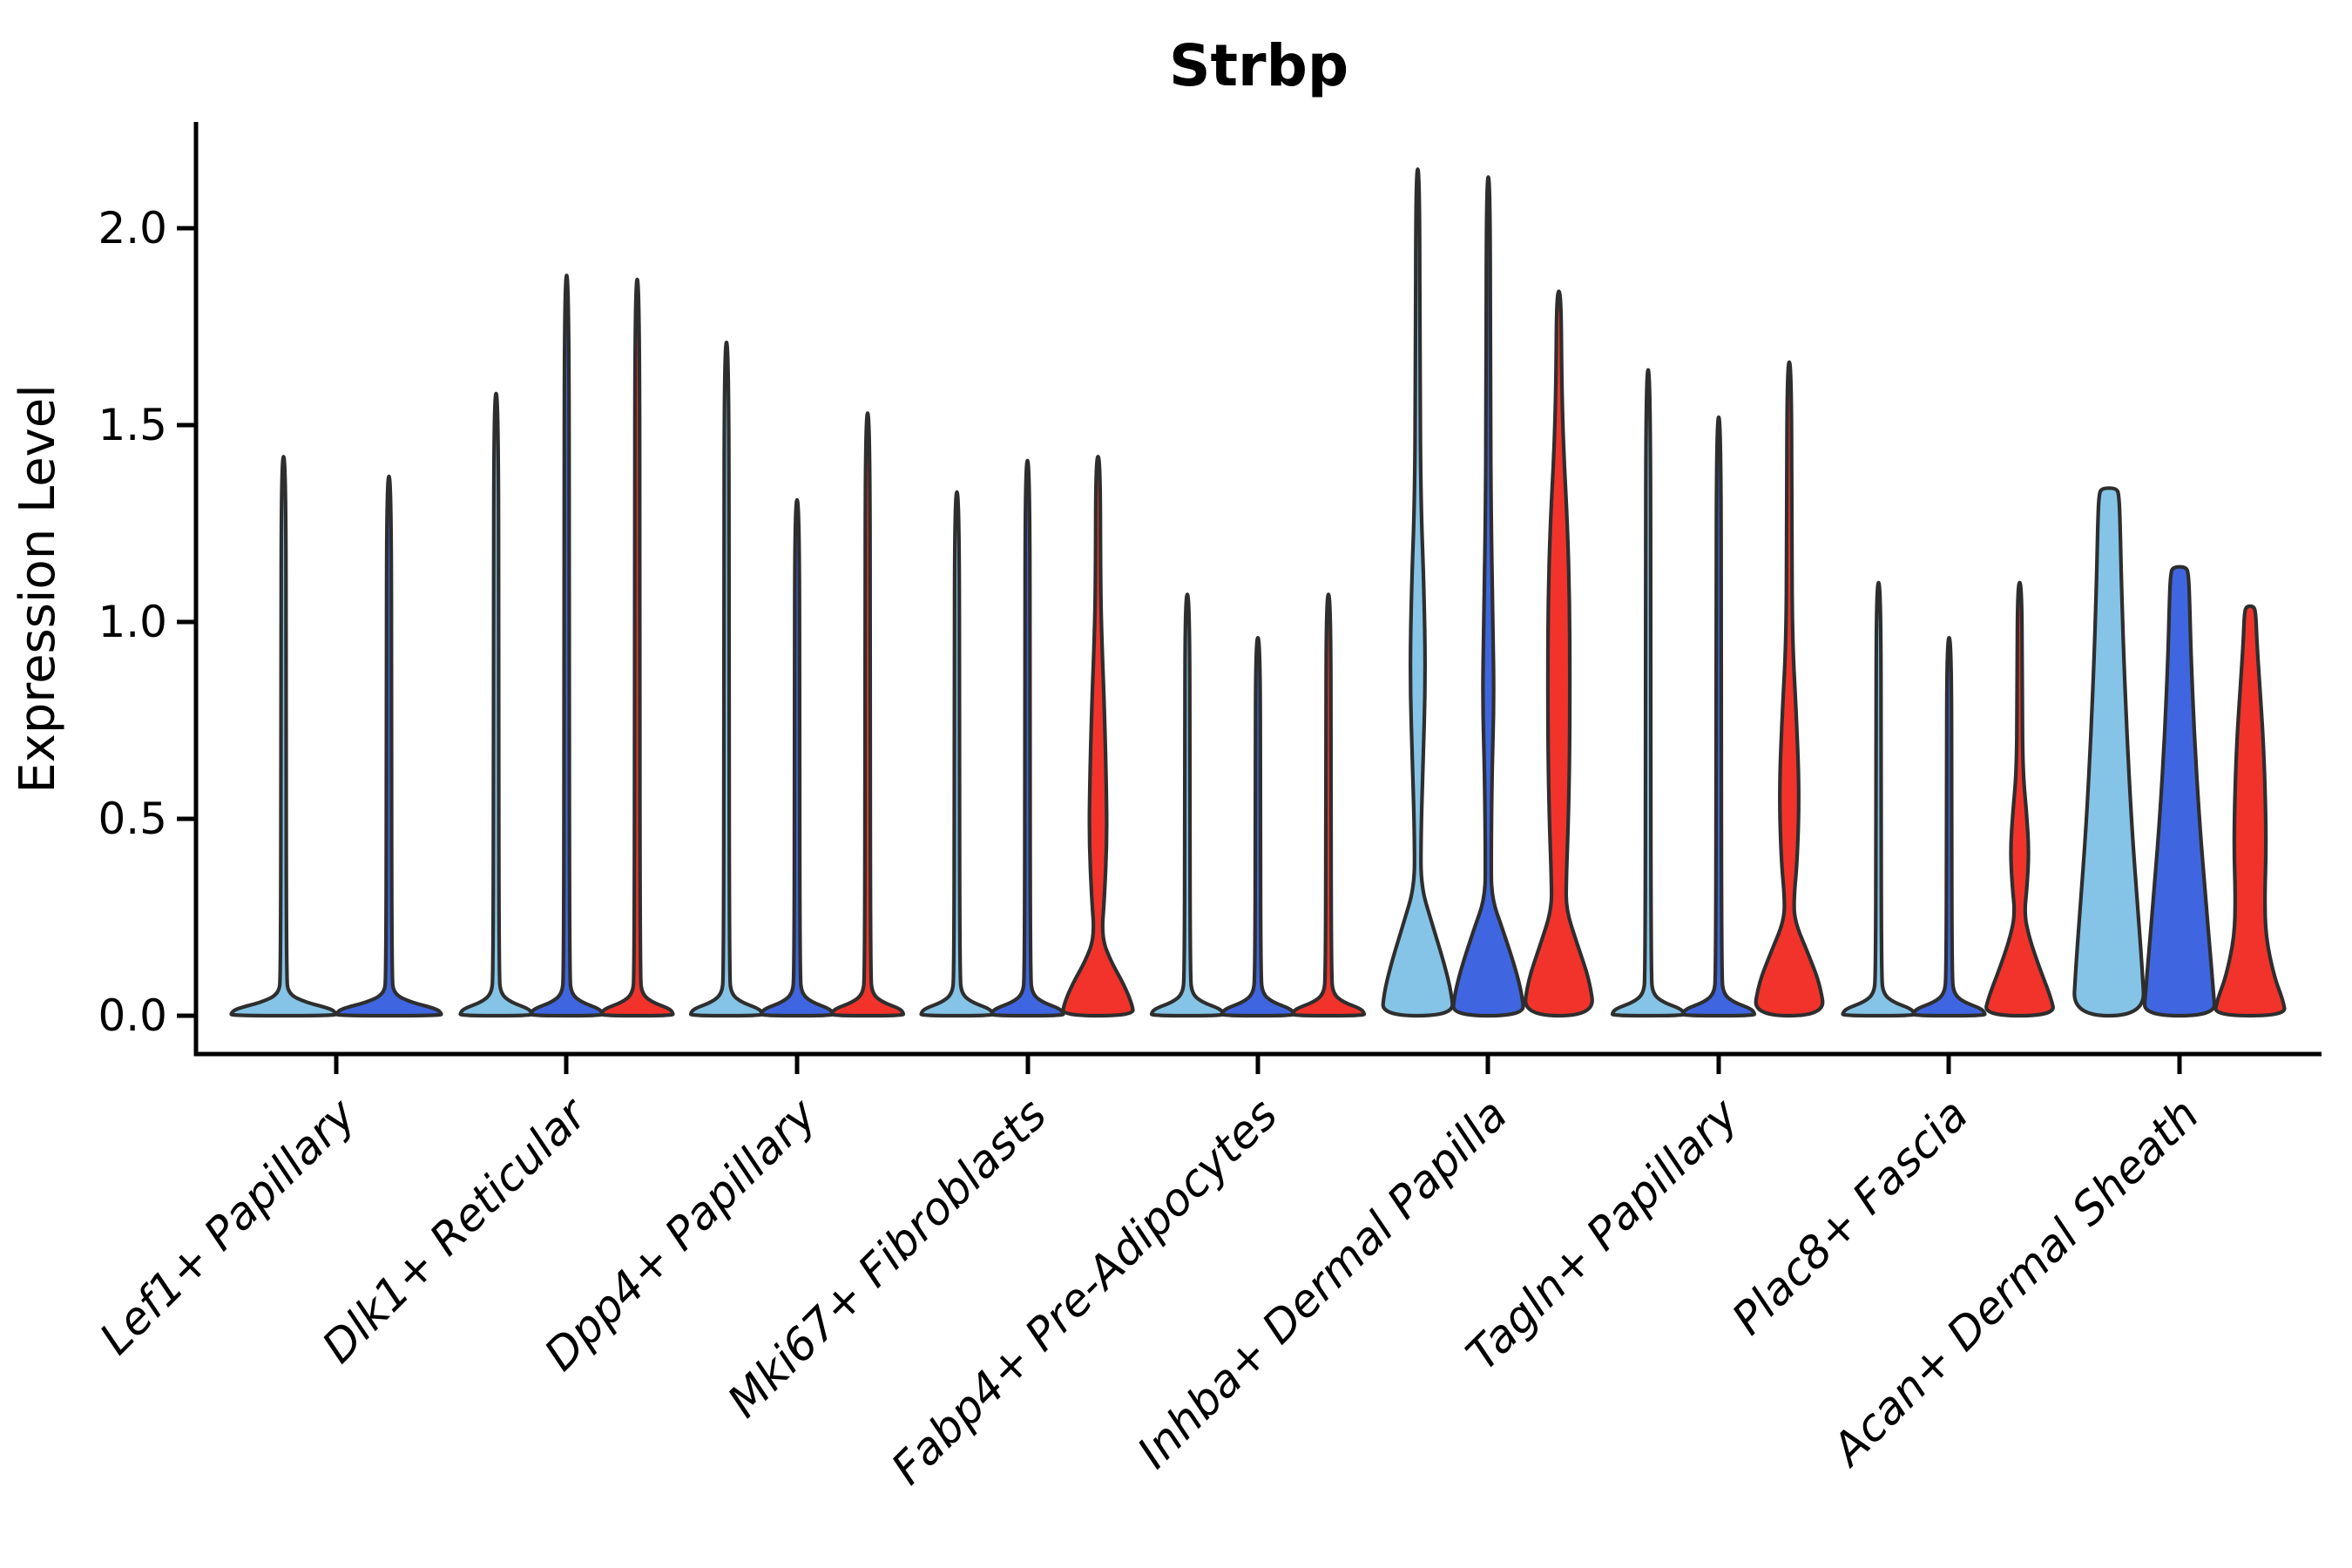 The image size is (2352, 1568). I want to click on violin-g1-s1, so click(283, 736).